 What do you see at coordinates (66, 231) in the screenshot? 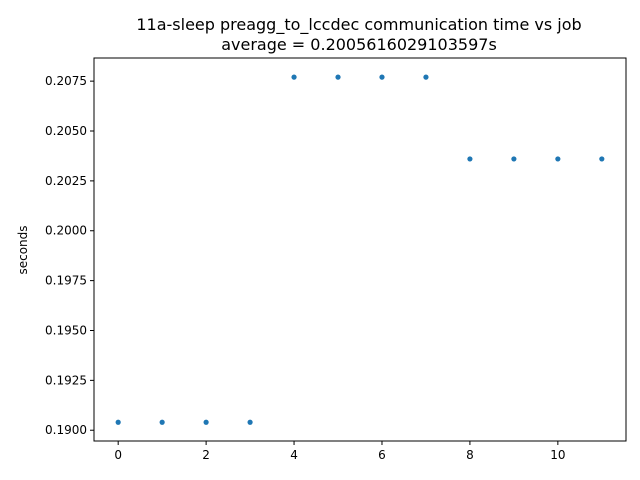
I see `y-tick-label: 0.2000` at bounding box center [66, 231].